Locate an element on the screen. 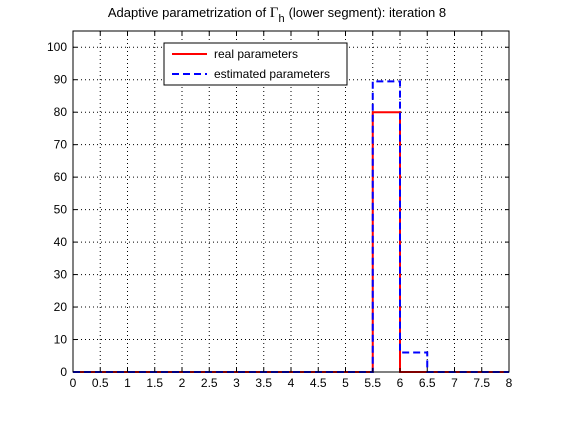 Image resolution: width=561 pixels, height=425 pixels. y-tick-label: 10 is located at coordinates (61, 340).